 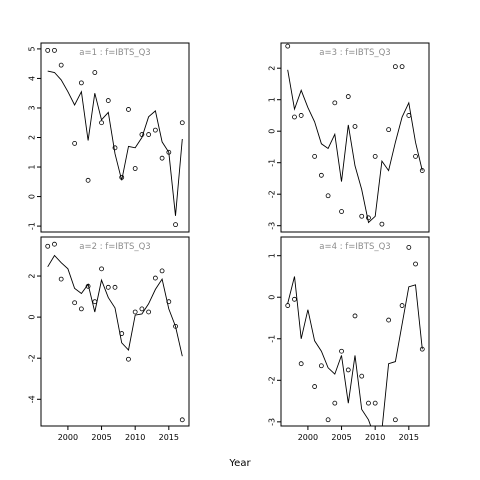 I want to click on x-tick-label: 2000, so click(x=308, y=437).